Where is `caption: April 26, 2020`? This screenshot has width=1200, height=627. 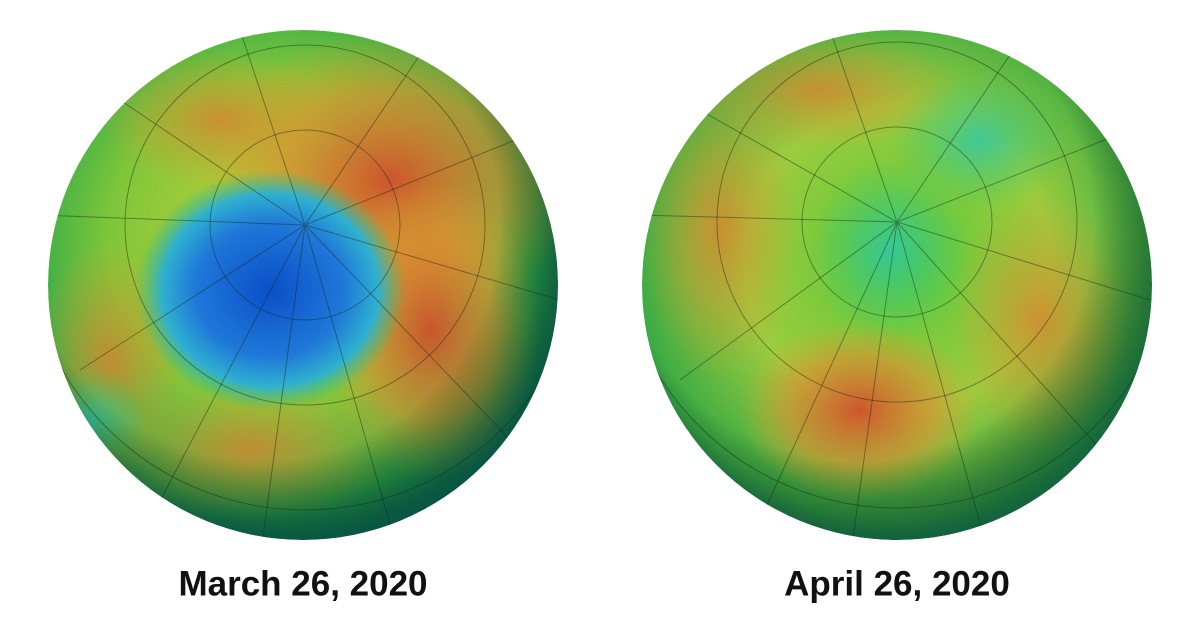
caption: April 26, 2020 is located at coordinates (897, 583).